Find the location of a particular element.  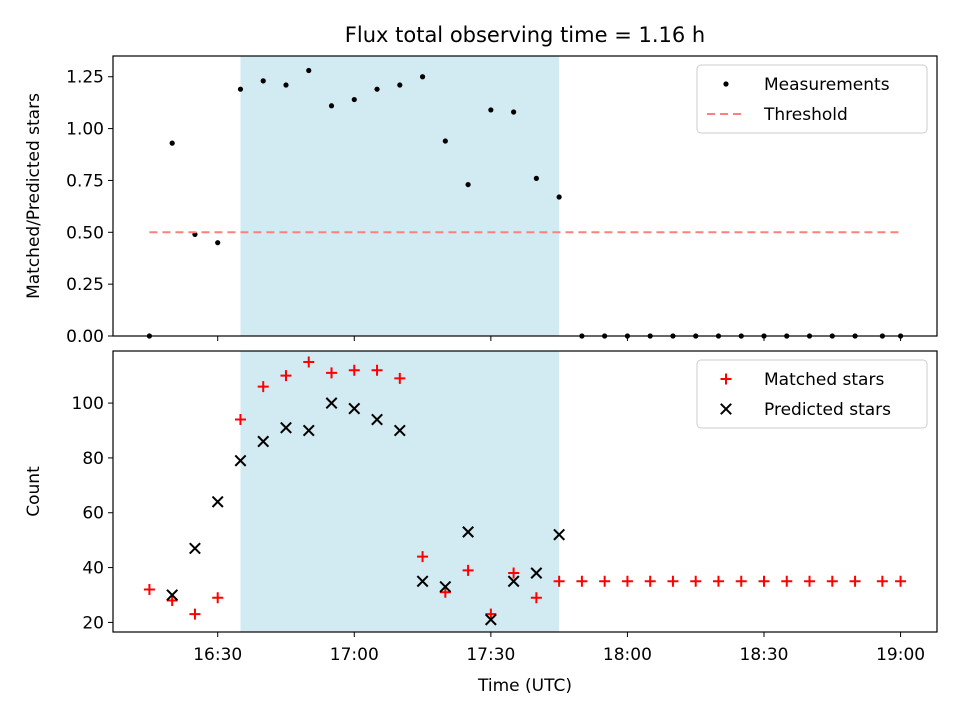

y-axis-label: Matched/Predicted stars is located at coordinates (34, 196).